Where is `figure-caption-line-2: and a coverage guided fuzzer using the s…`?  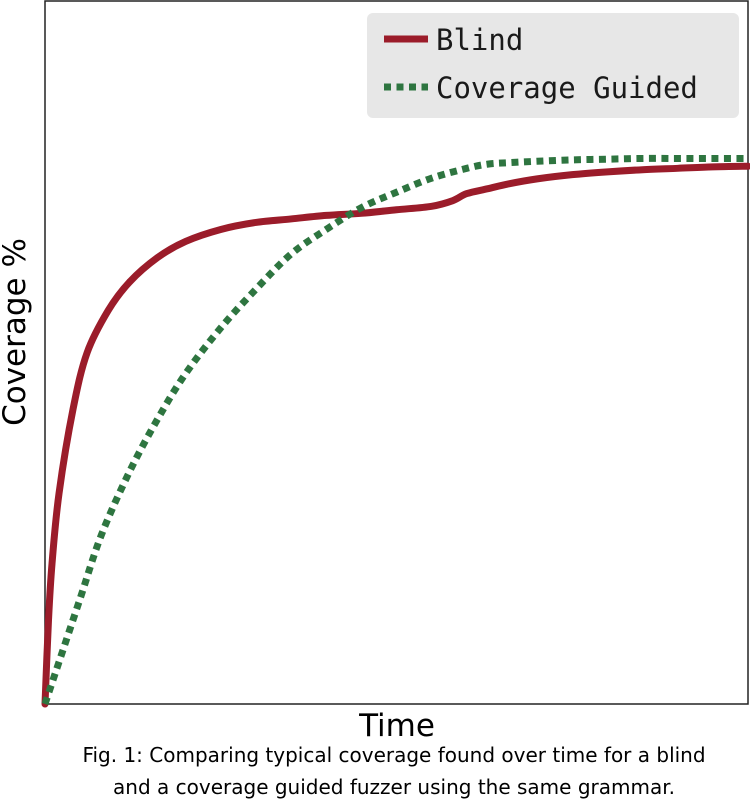
figure-caption-line-2: and a coverage guided fuzzer using the s… is located at coordinates (394, 787).